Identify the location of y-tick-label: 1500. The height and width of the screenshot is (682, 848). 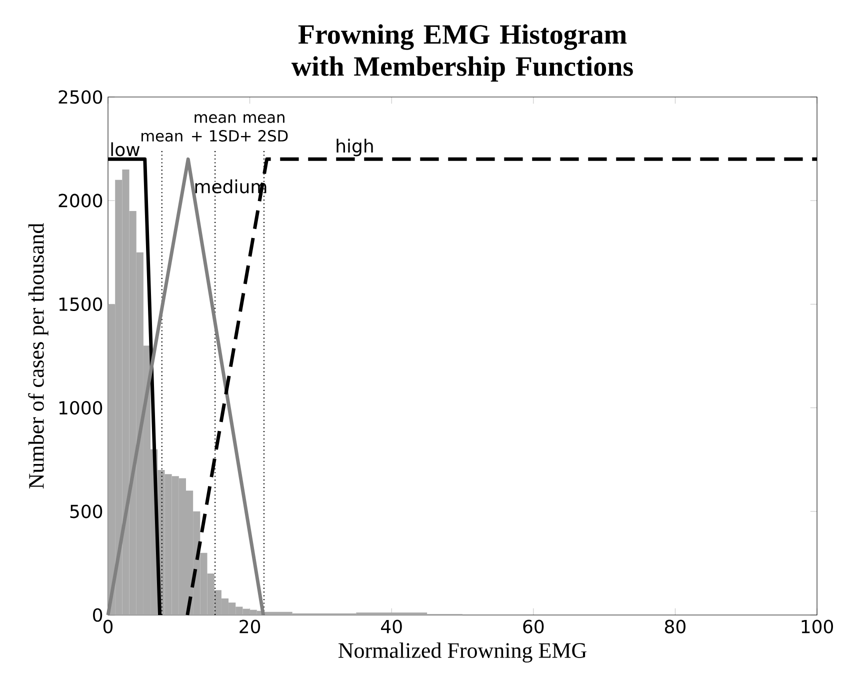
(80, 304).